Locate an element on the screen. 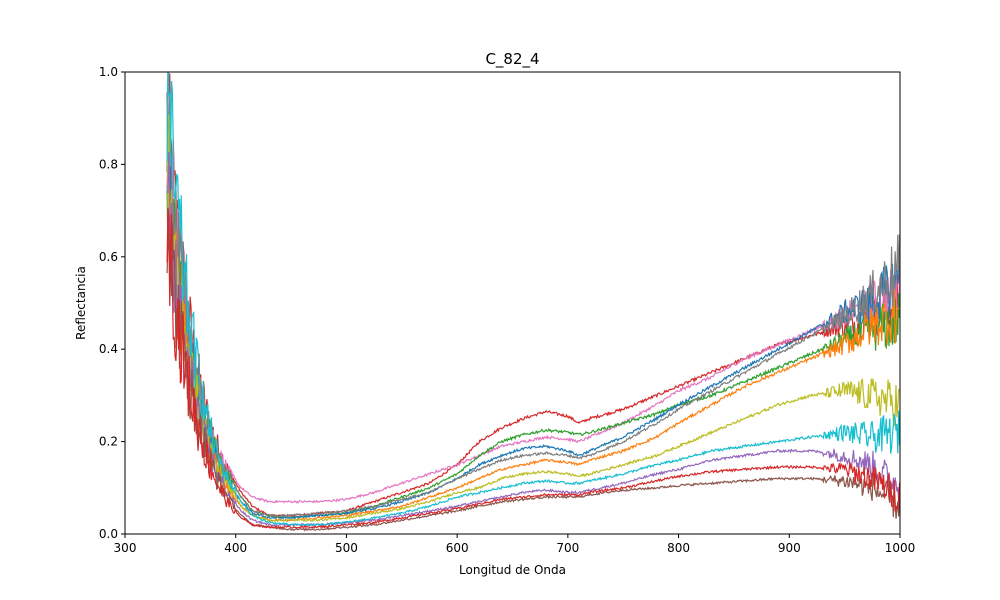 This screenshot has width=1000, height=600. x-tick-label: 800 is located at coordinates (678, 548).